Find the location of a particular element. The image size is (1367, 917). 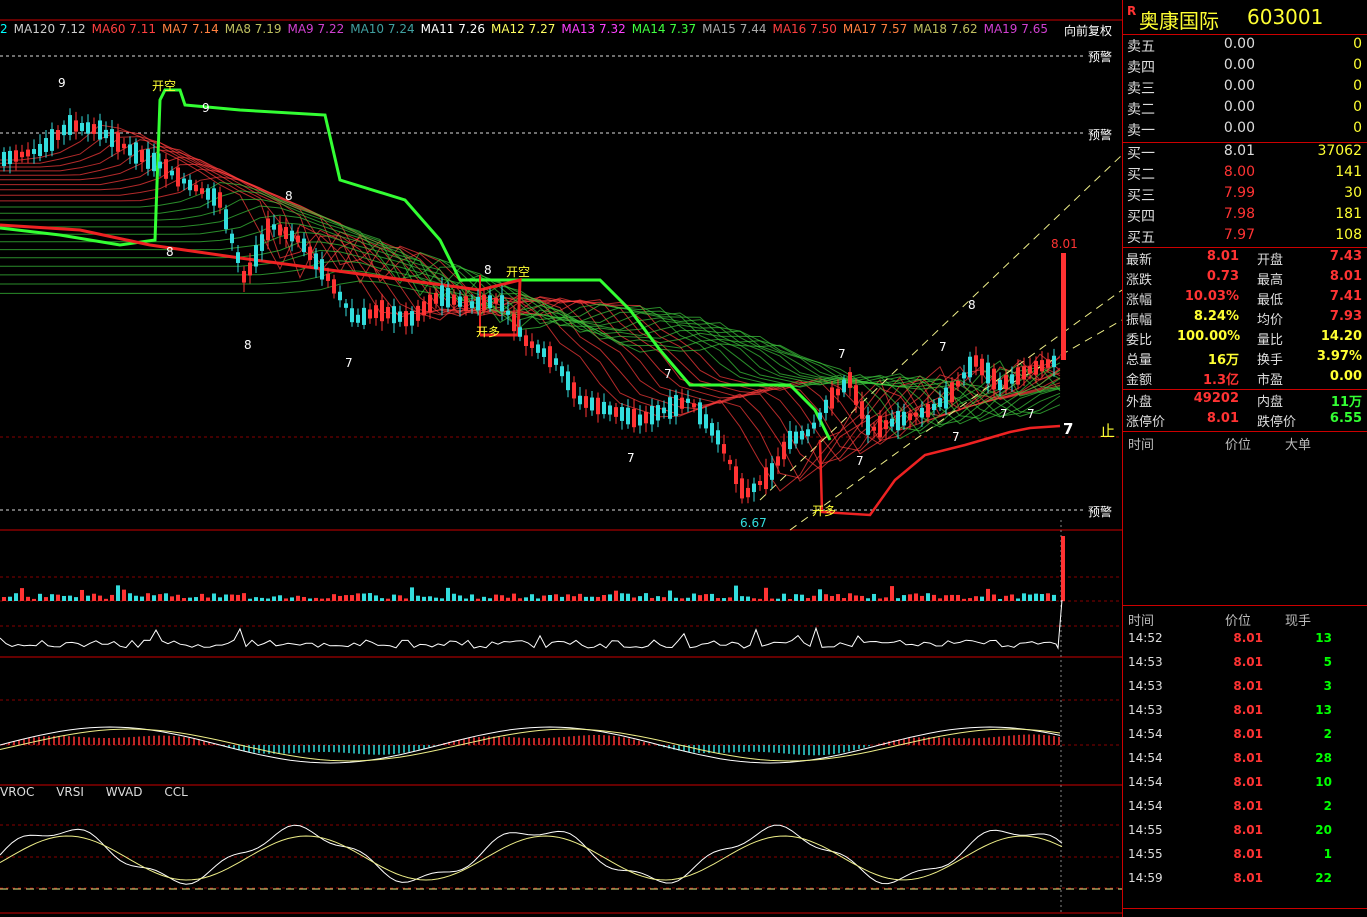

ask-row: 卖五 0.00 0 is located at coordinates (1245, 46).